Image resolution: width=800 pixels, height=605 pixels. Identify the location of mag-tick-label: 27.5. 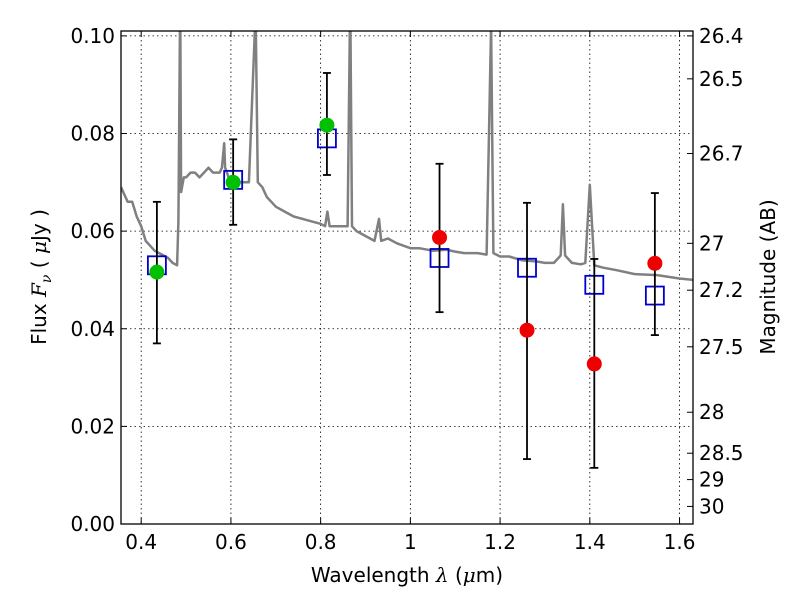
(721, 347).